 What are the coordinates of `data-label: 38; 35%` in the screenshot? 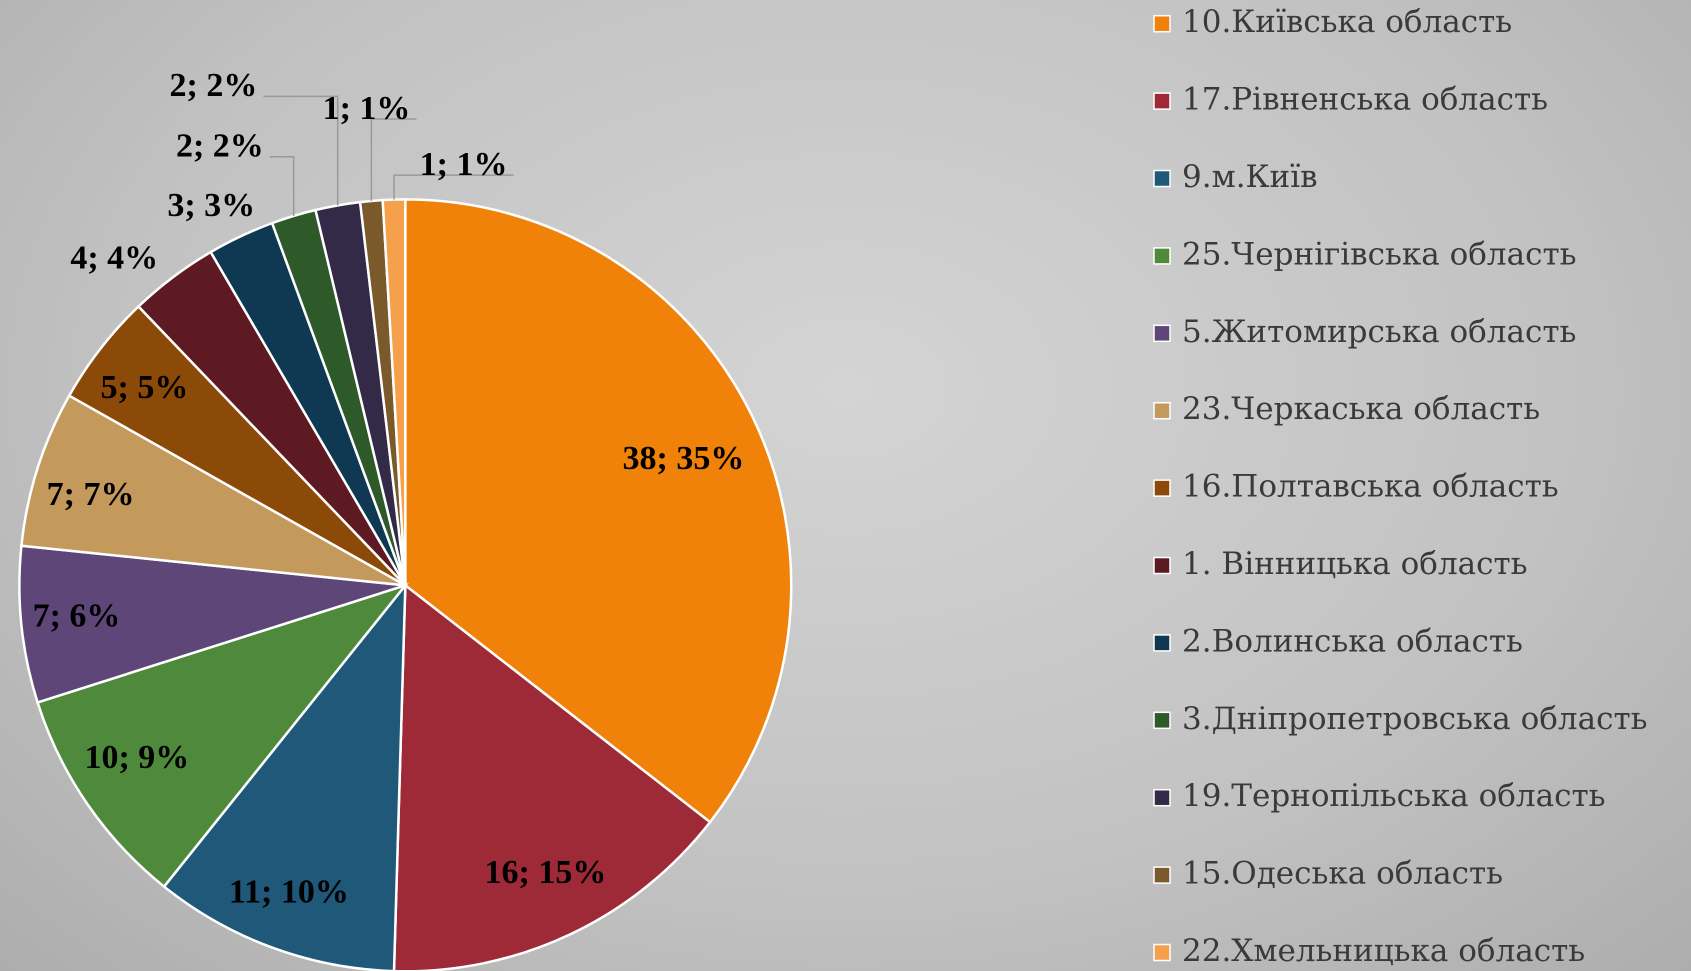 It's located at (684, 458).